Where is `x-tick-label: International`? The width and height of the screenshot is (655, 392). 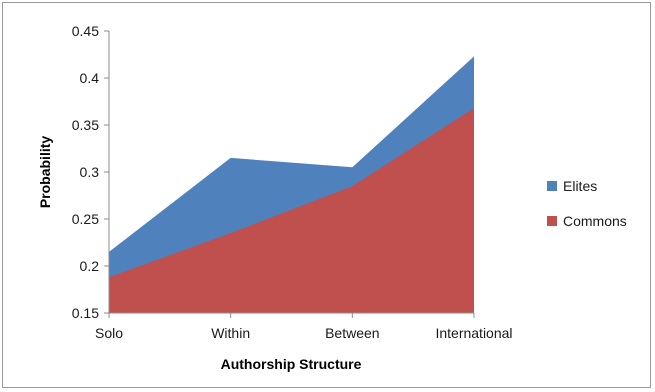 x-tick-label: International is located at coordinates (473, 333).